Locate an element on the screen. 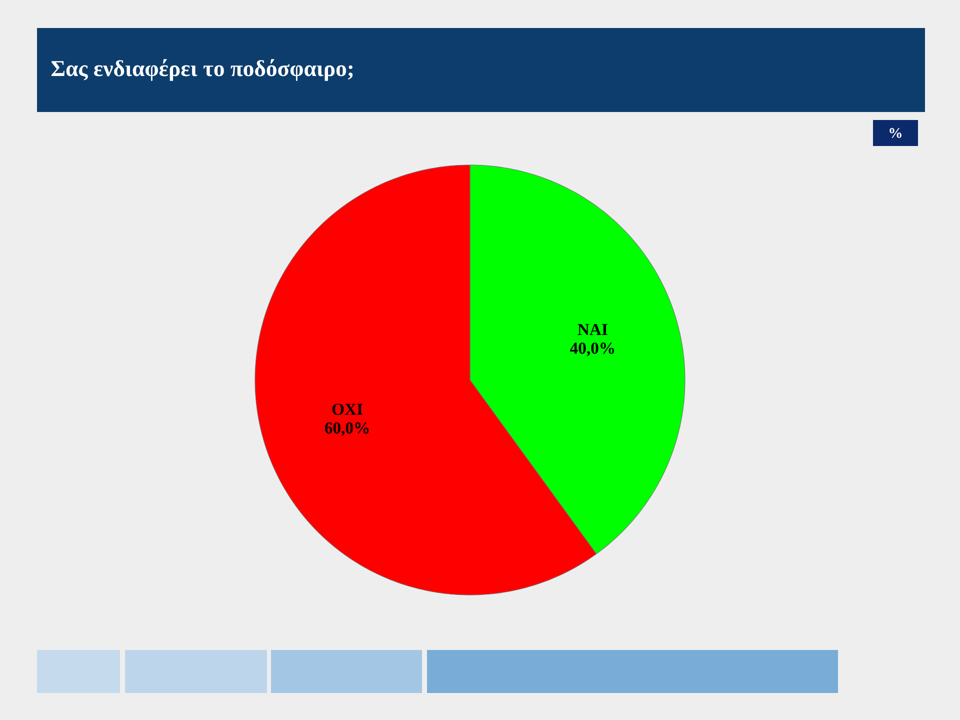  chart-title: Σας ενδιαφέρει το ποδόσφαιρο; is located at coordinates (202, 70).